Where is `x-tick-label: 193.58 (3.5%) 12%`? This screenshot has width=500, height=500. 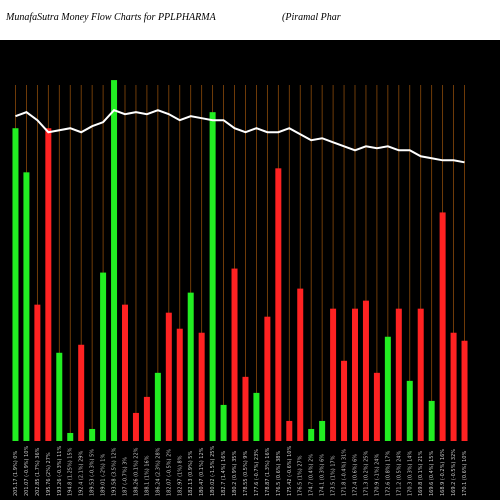
x-tick-label: 193.58 (3.5%) 12% is located at coordinates (115, 471).